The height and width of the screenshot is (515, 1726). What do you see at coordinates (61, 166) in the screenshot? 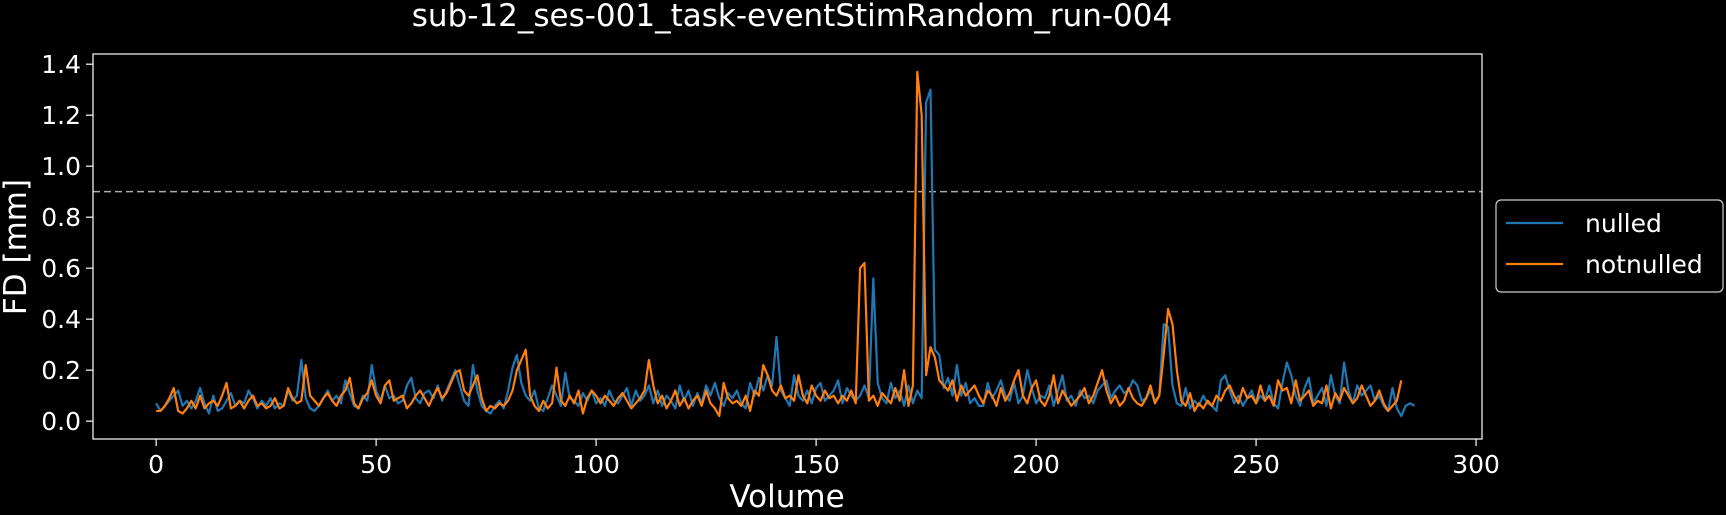
I see `y-tick-label: 1.0` at bounding box center [61, 166].